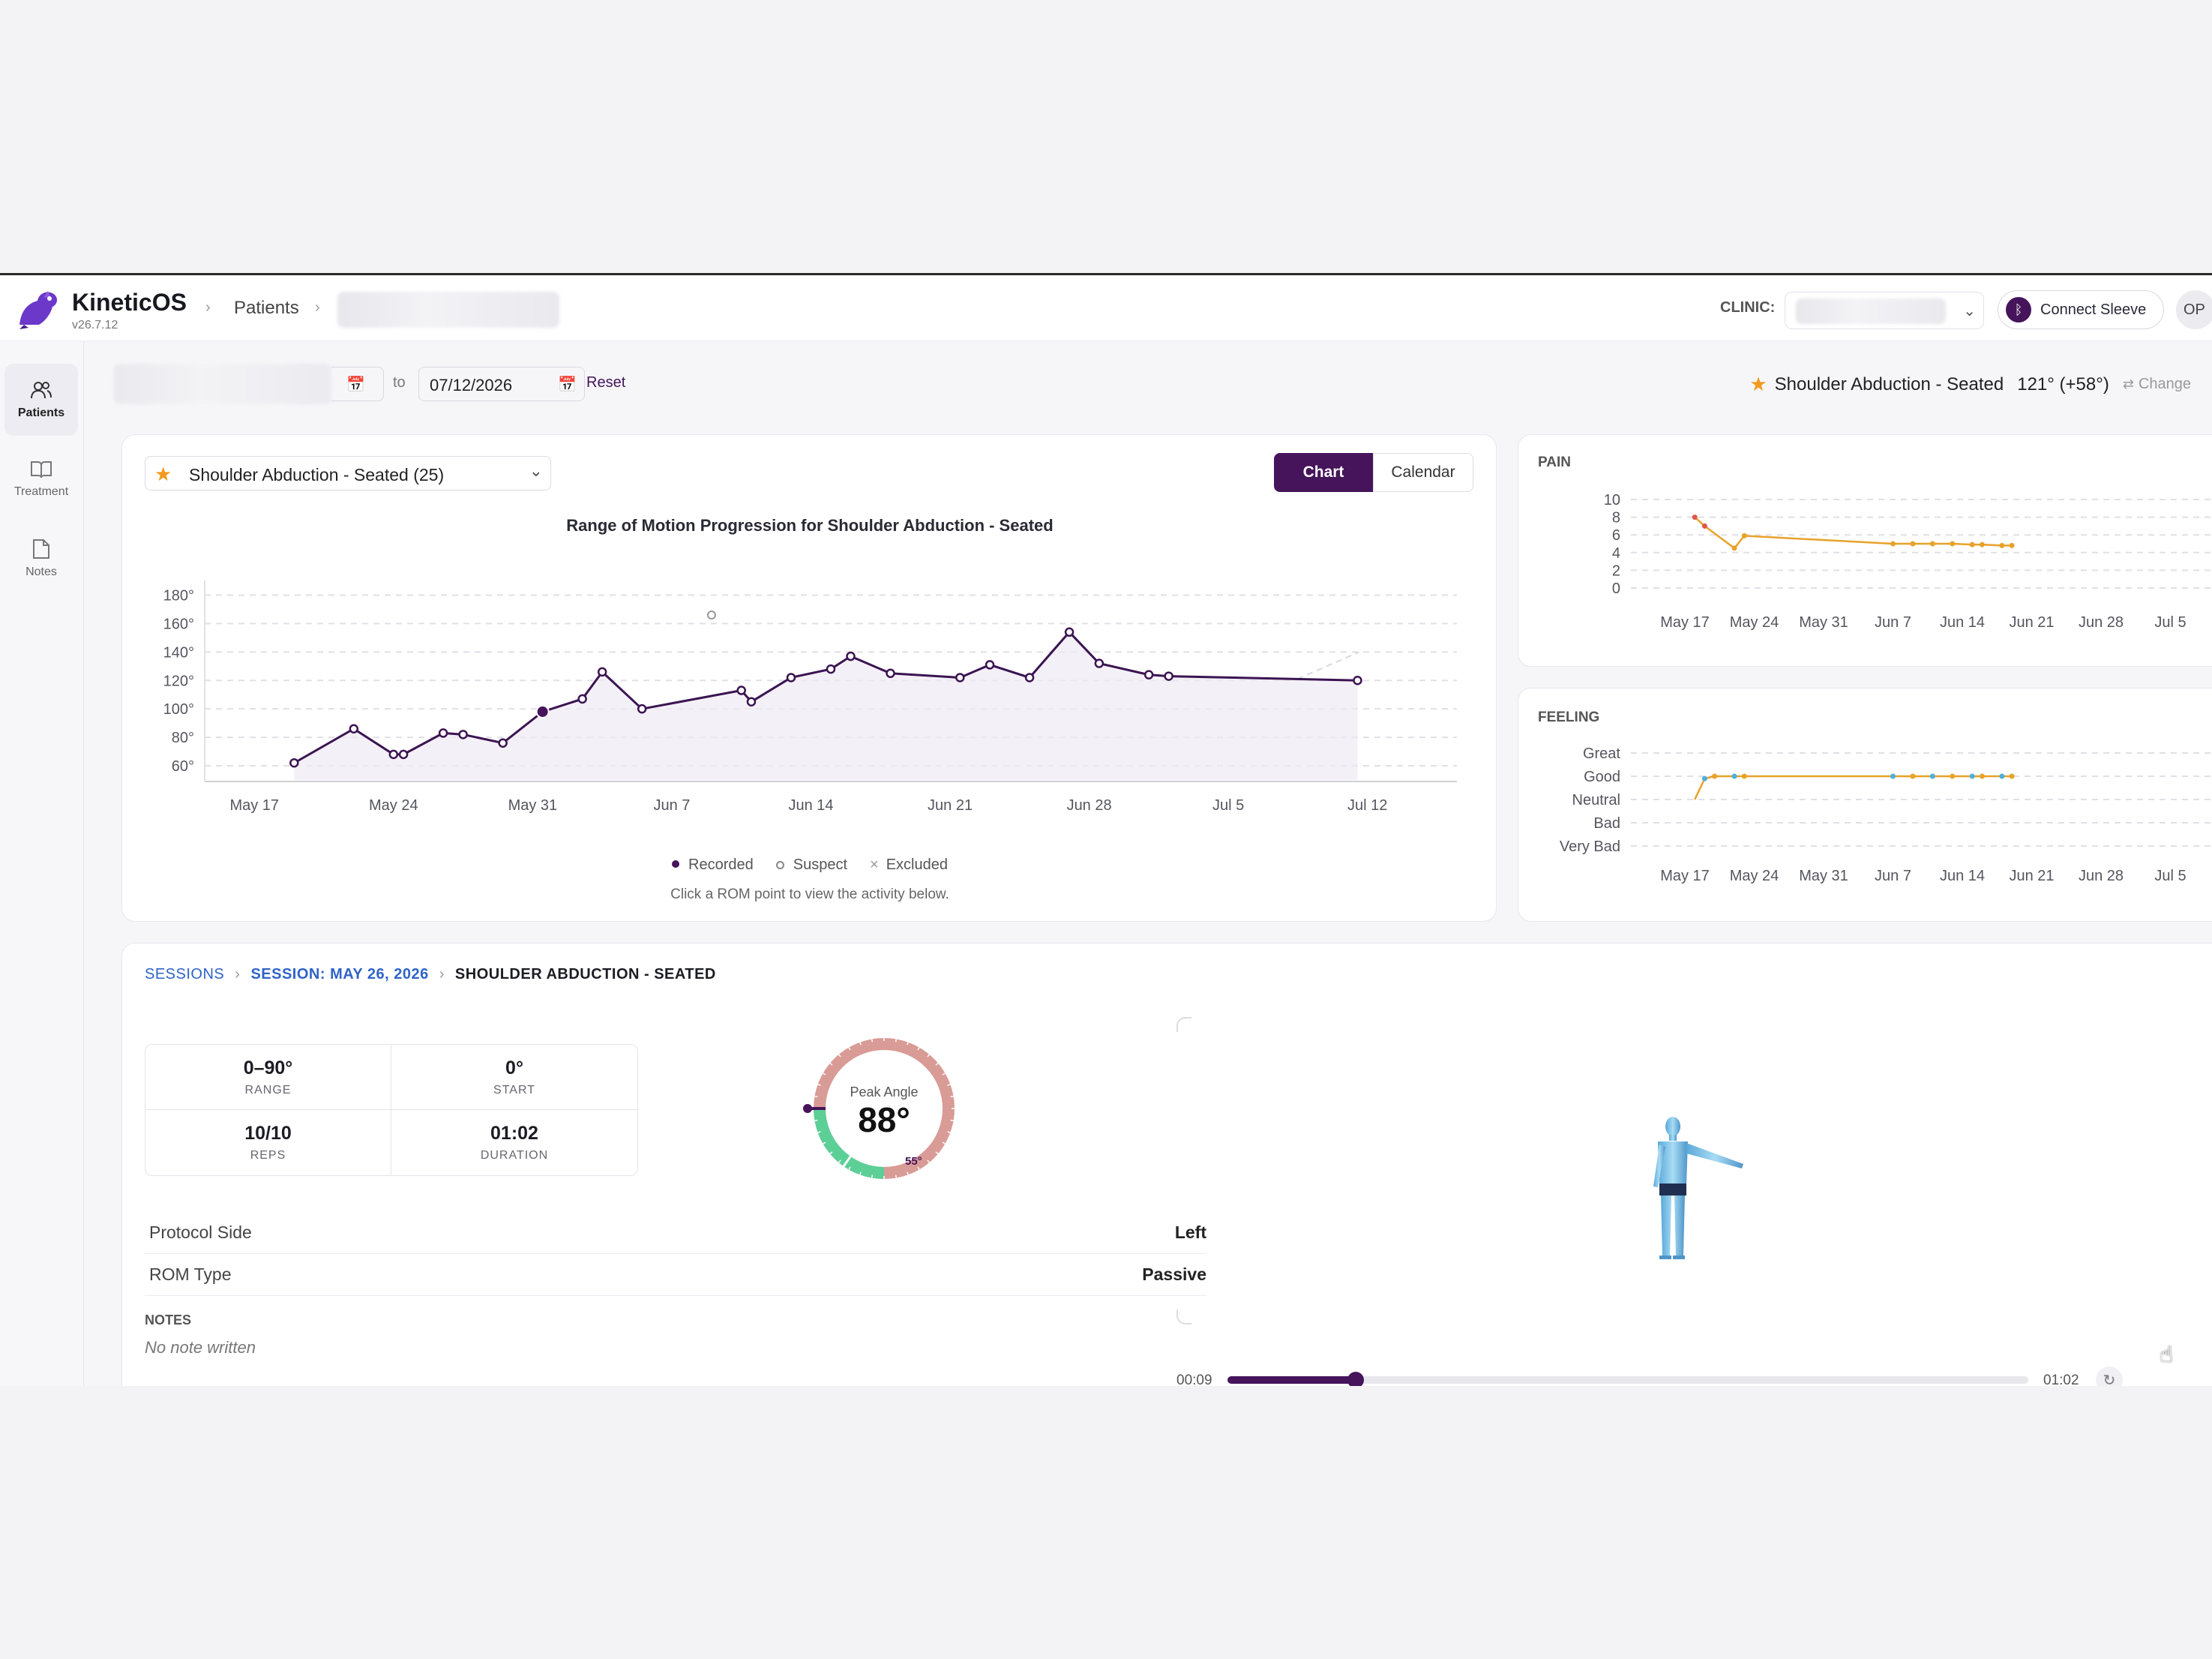 The height and width of the screenshot is (1659, 2212). What do you see at coordinates (606, 382) in the screenshot?
I see `reset-link: Reset` at bounding box center [606, 382].